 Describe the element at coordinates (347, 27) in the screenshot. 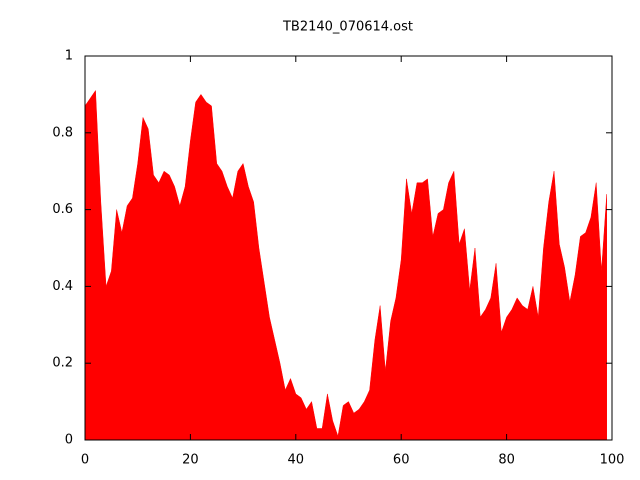

I see `chart-title: TB2140_070614.ost` at that location.